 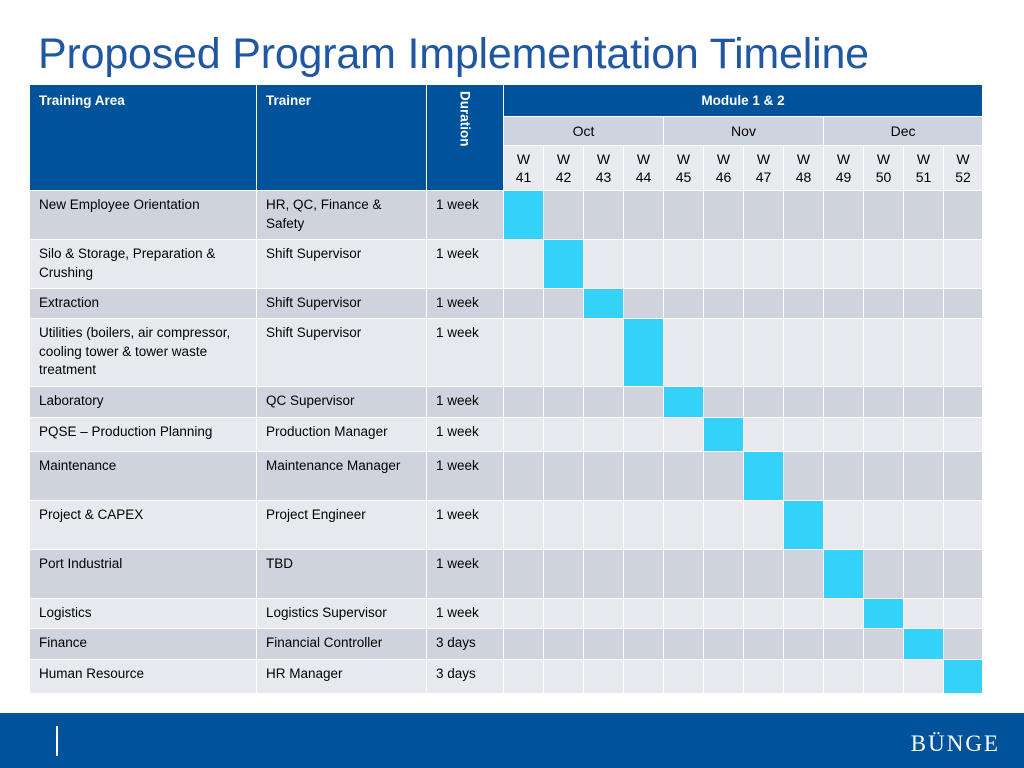 What do you see at coordinates (143, 215) in the screenshot?
I see `training-area-cell: New Employee Orientation` at bounding box center [143, 215].